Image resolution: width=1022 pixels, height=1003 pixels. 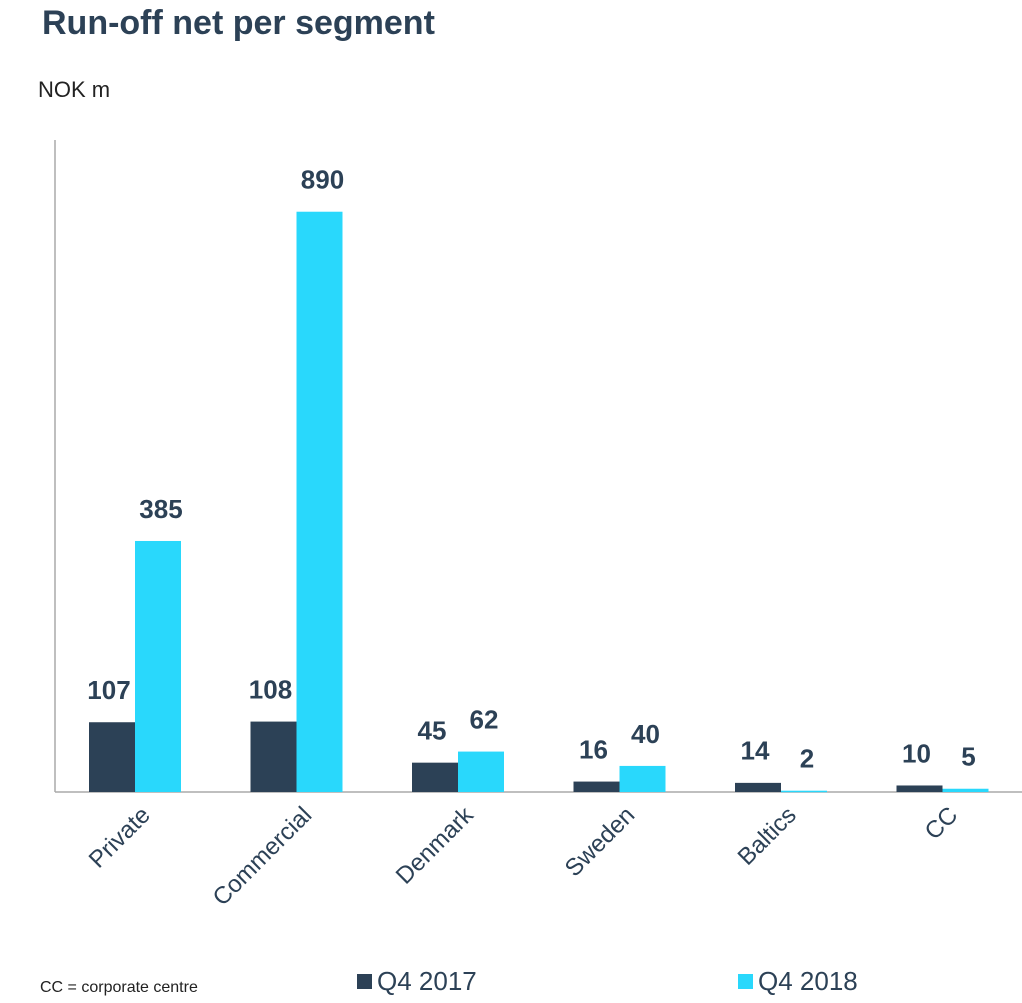 I want to click on data-label: 40, so click(x=645, y=734).